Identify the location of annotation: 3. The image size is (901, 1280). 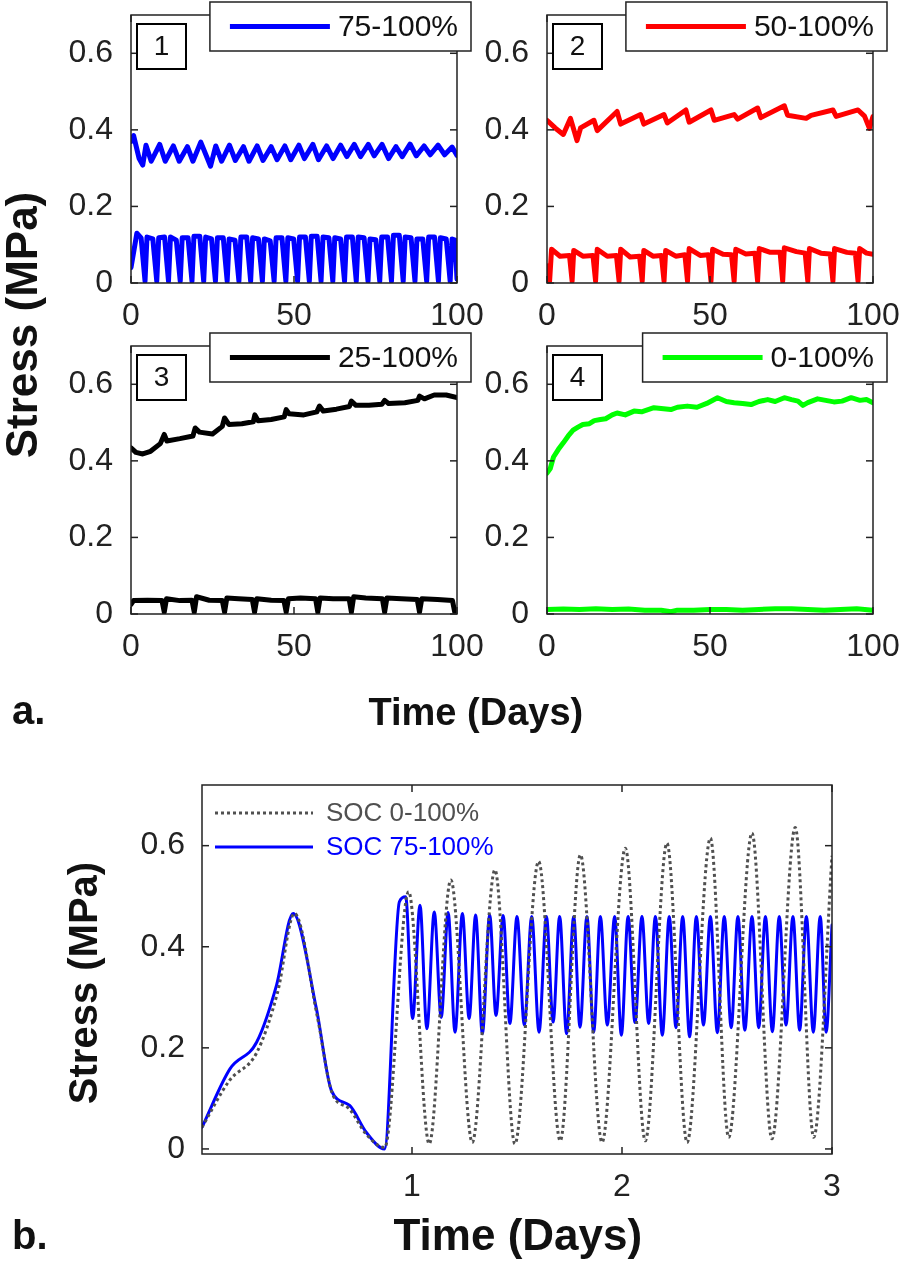
(161, 377).